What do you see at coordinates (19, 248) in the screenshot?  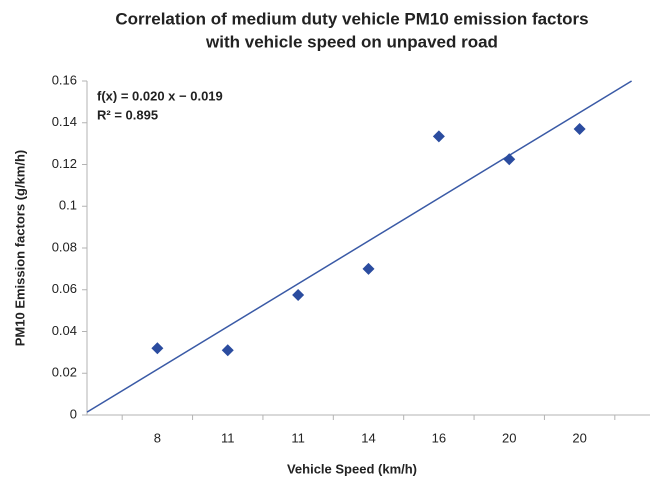 I see `y-axis-title: PM10 Emission factors (g/km/h)` at bounding box center [19, 248].